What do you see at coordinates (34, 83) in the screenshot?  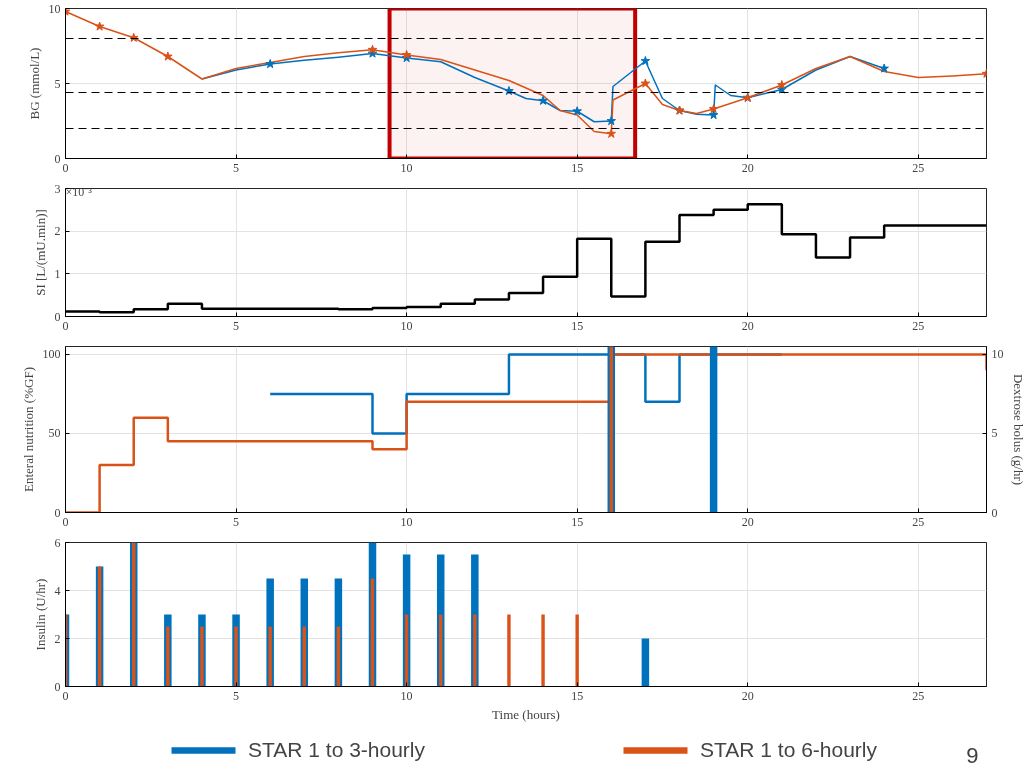 I see `y-axis-title: BG (mmol/L)` at bounding box center [34, 83].